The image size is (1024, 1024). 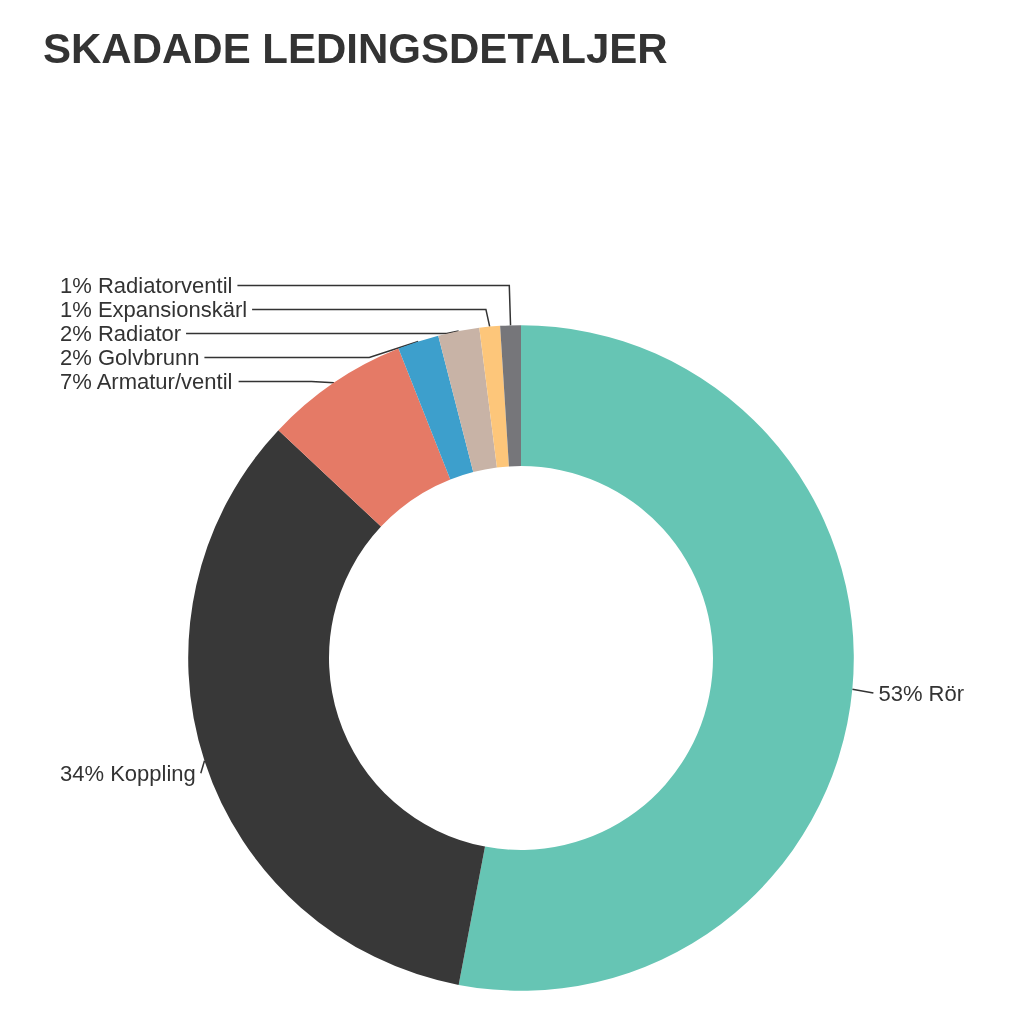 I want to click on slice-label: 7% Armatur/ventil, so click(x=146, y=381).